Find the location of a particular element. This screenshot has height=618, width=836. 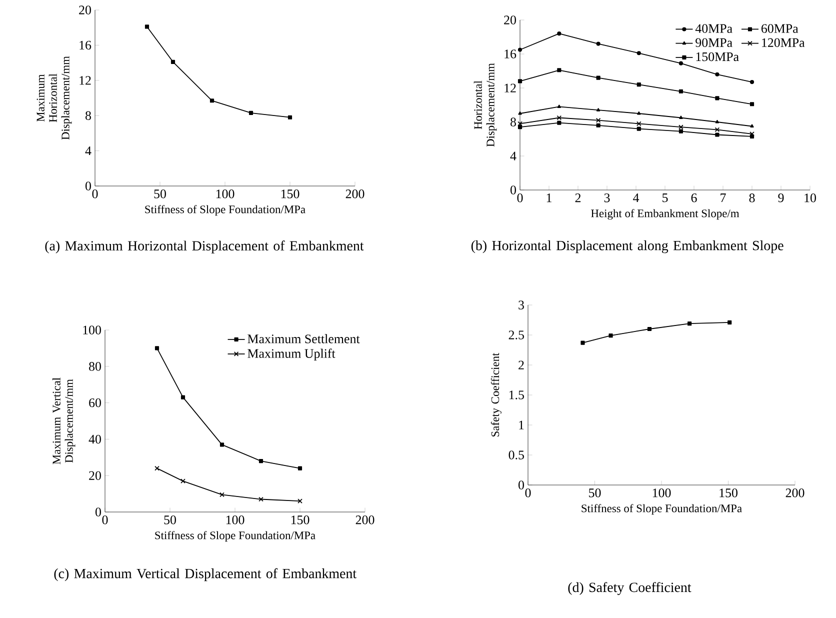

x-tick-label: 1 is located at coordinates (549, 198).